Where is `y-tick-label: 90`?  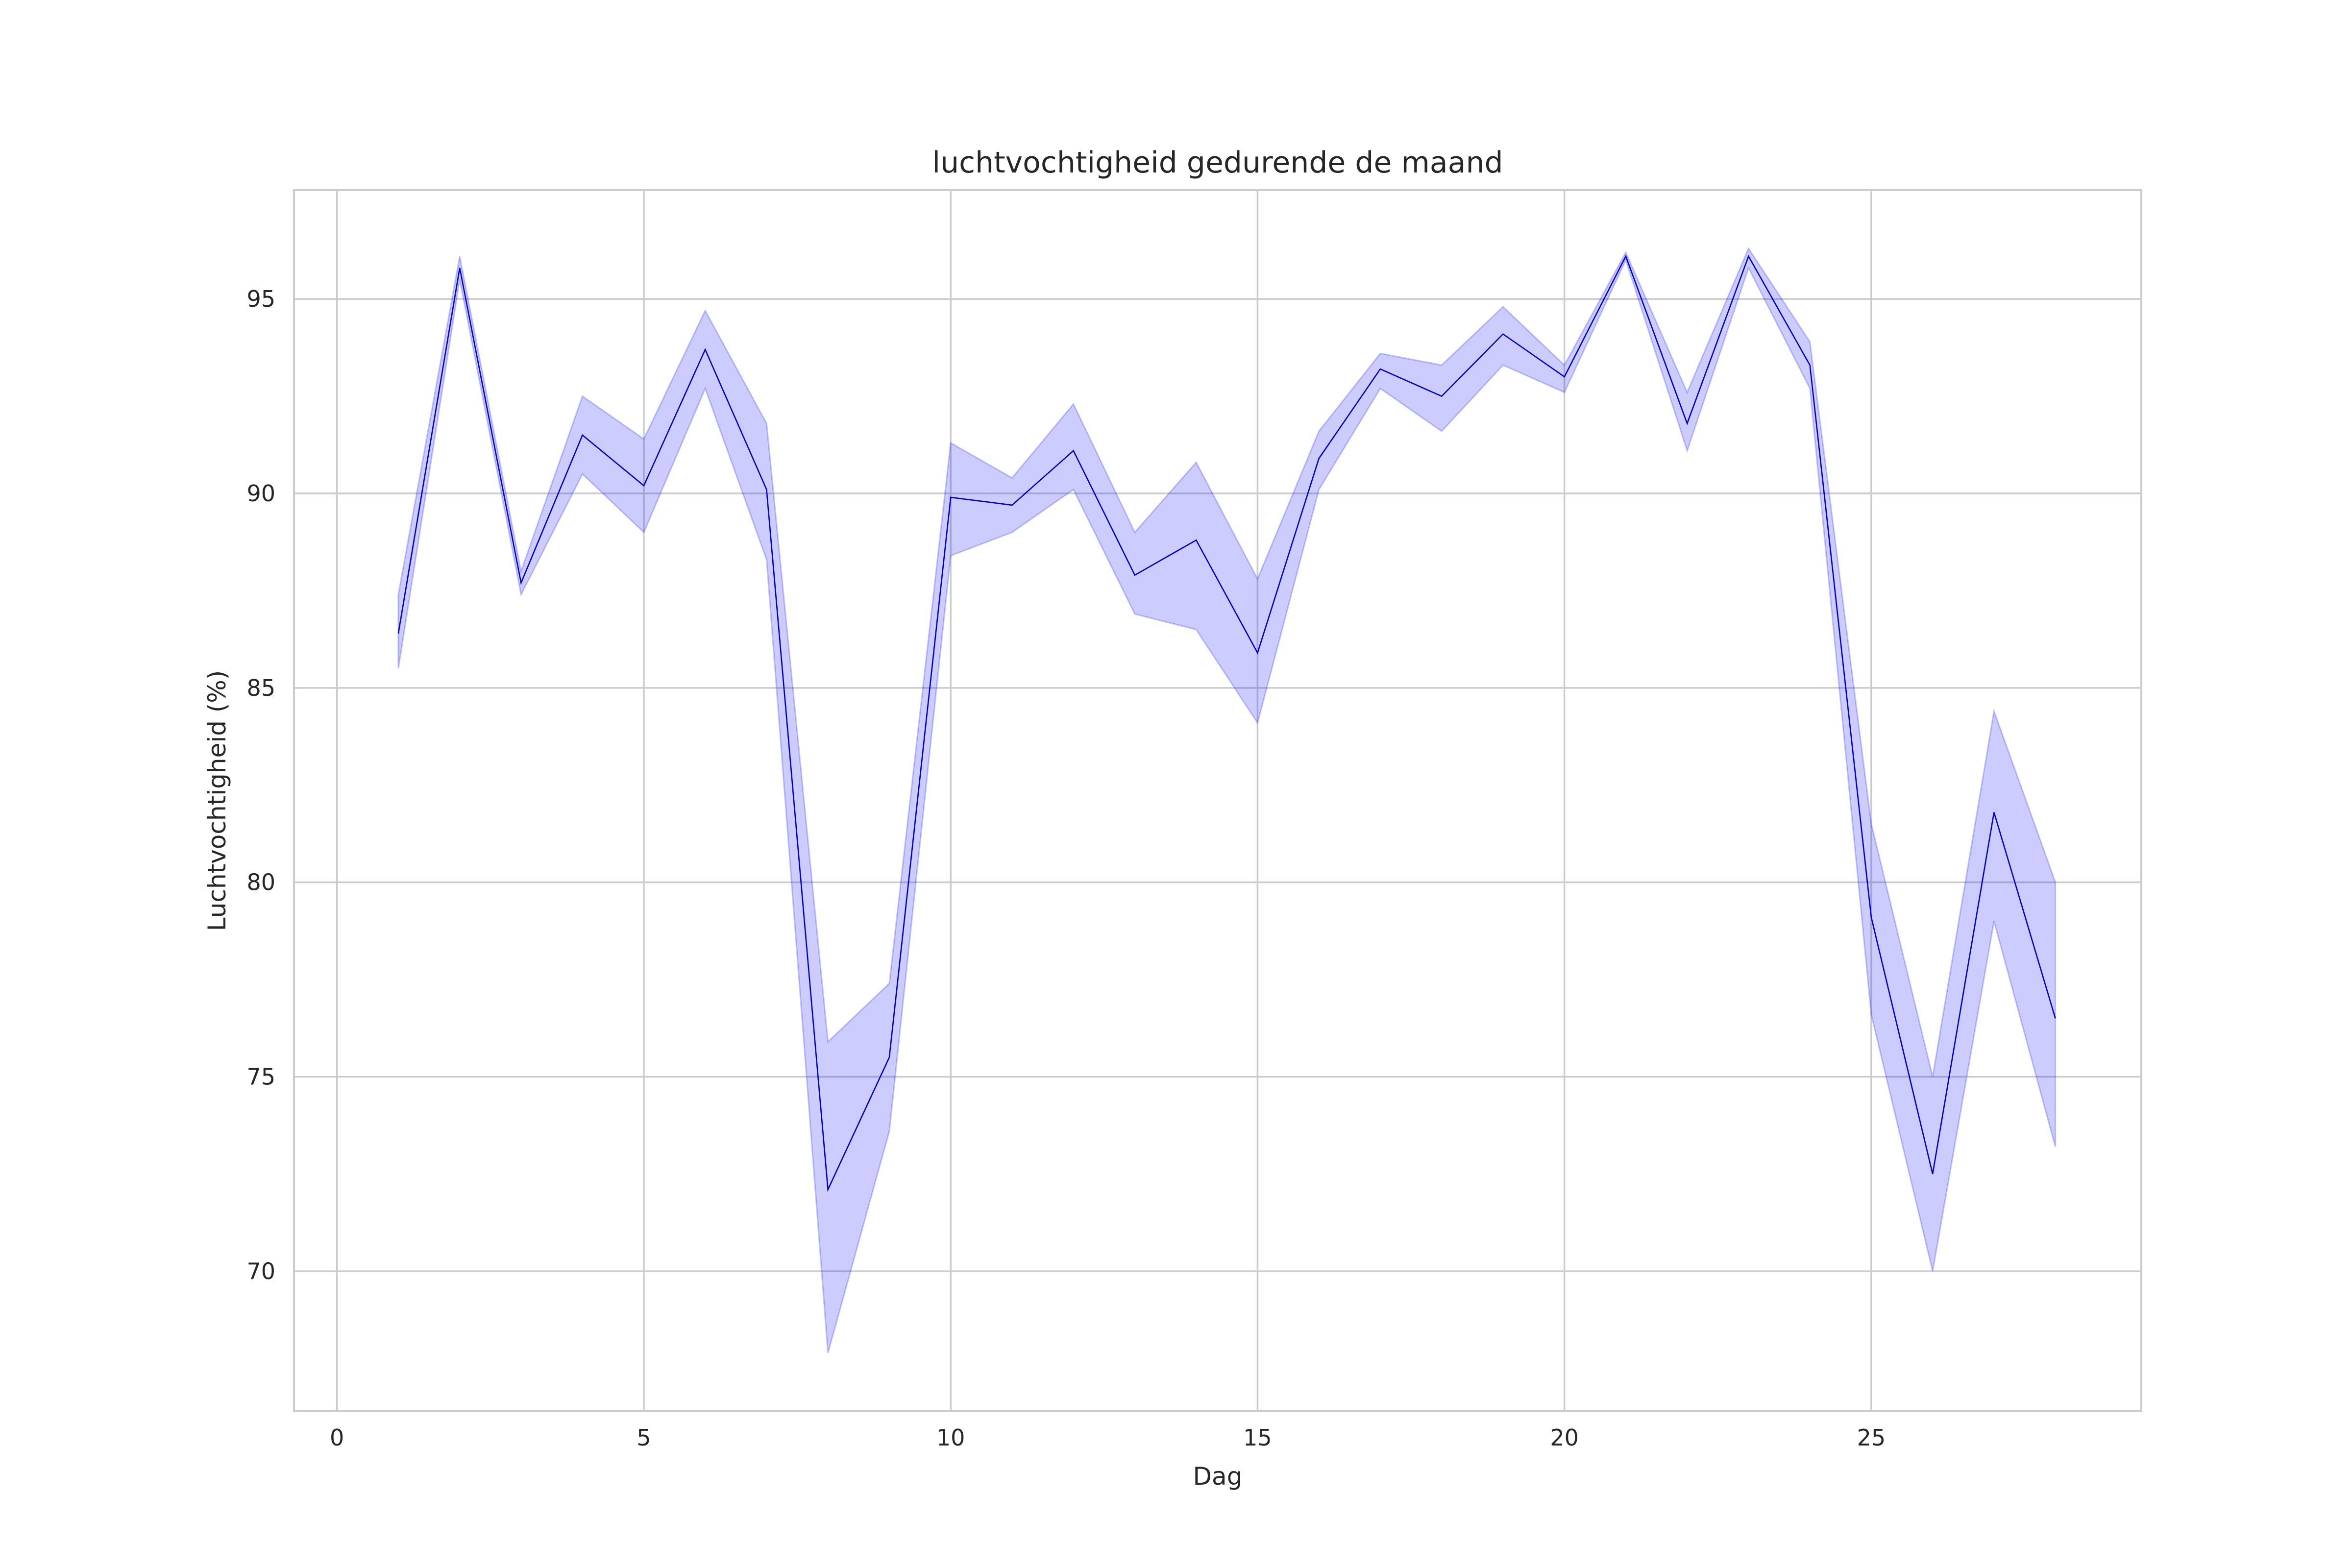 y-tick-label: 90 is located at coordinates (260, 493).